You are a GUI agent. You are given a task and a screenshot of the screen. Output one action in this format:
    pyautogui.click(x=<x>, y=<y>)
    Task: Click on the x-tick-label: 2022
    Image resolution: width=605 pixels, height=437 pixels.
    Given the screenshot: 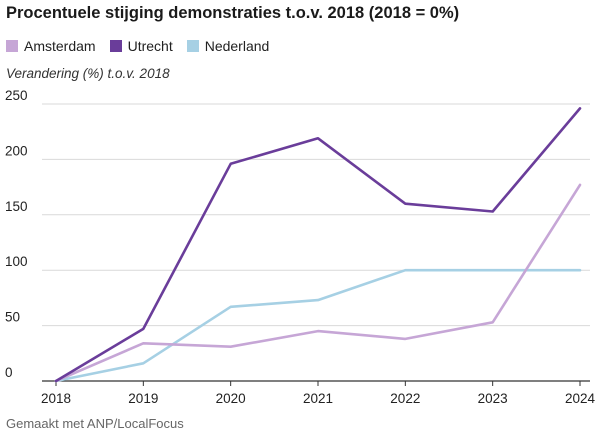 What is the action you would take?
    pyautogui.click(x=405, y=398)
    